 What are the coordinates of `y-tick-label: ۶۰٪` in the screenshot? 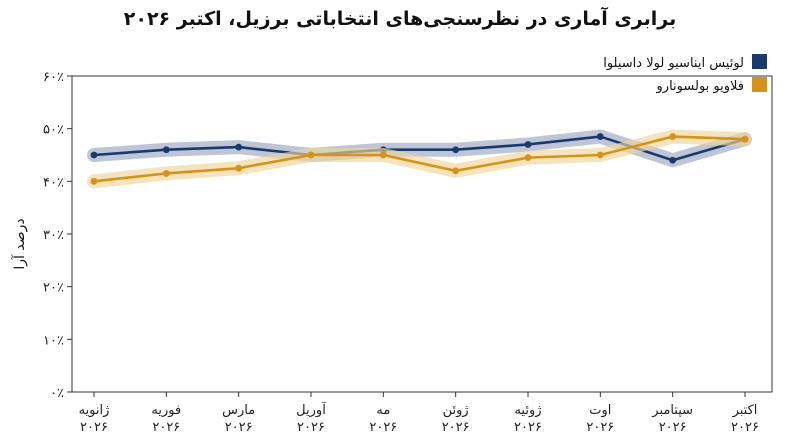 It's located at (53, 77).